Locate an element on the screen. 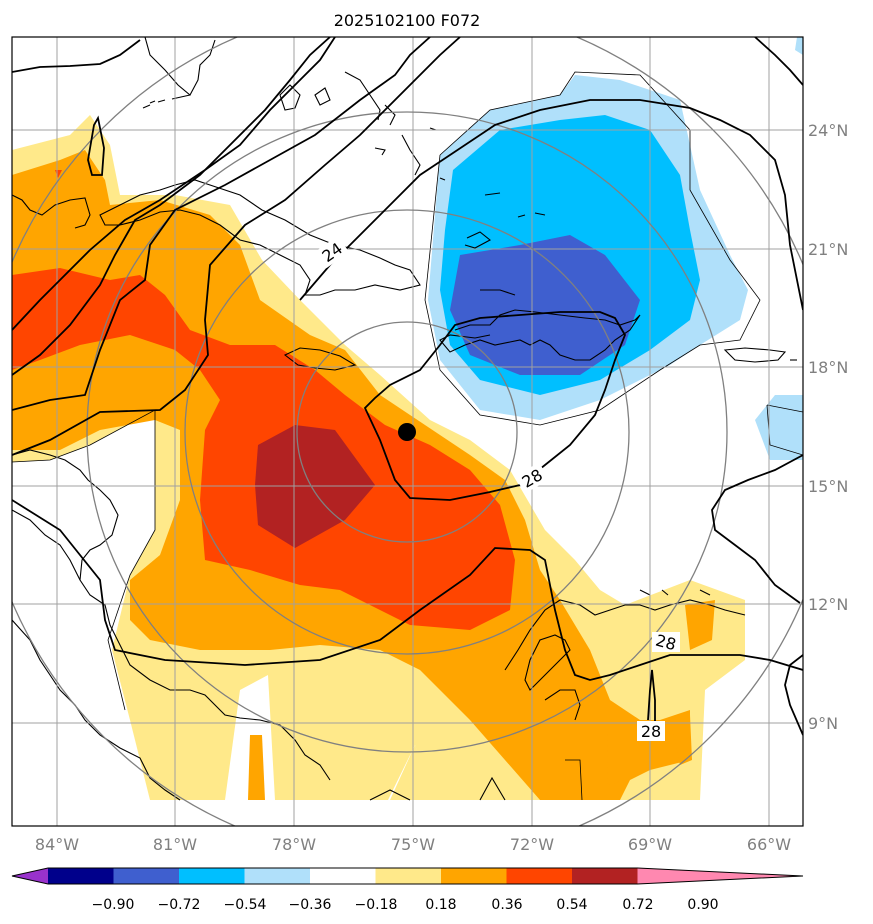 The width and height of the screenshot is (873, 924). contour-label-28-bottom: 28 is located at coordinates (651, 731).